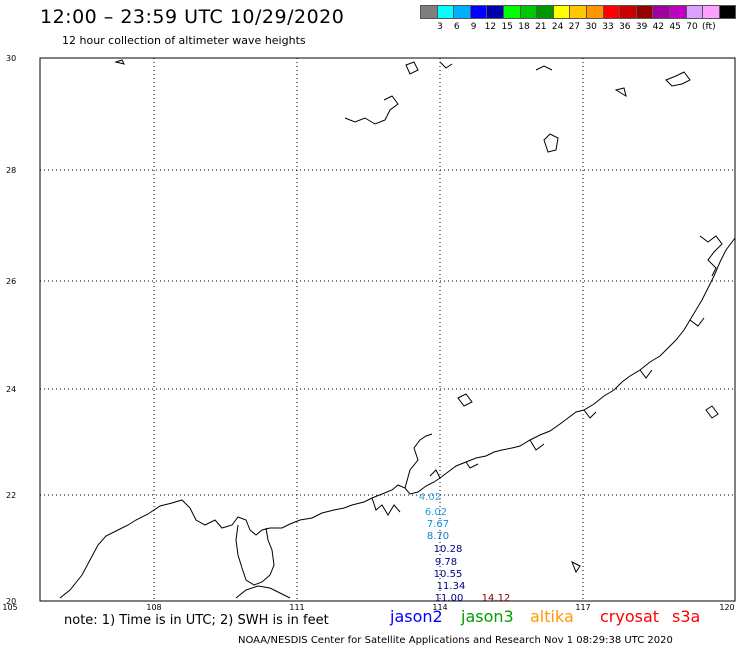 This screenshot has height=650, width=740. Describe the element at coordinates (446, 562) in the screenshot. I see `swh-observation: 9.78` at that location.